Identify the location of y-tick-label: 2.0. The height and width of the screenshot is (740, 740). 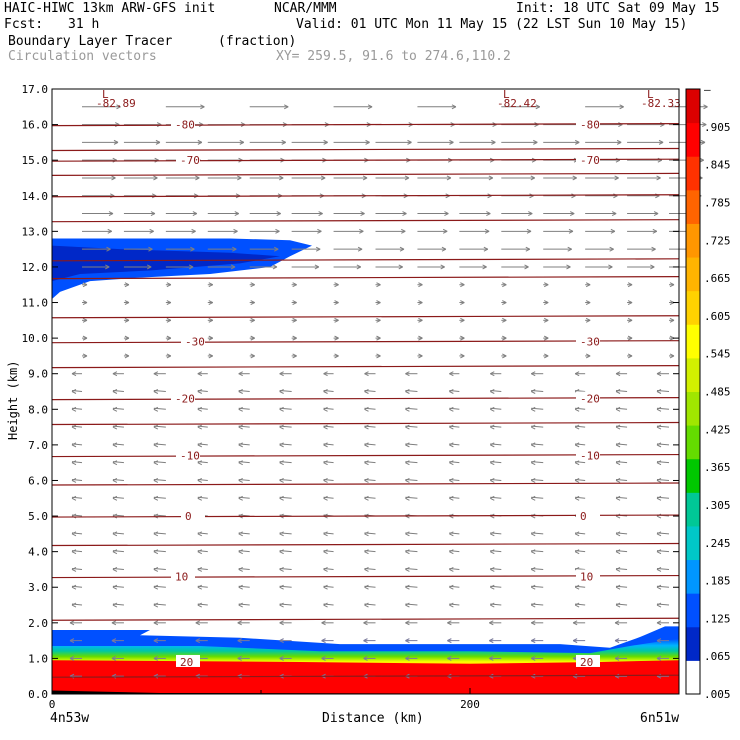
(38, 623).